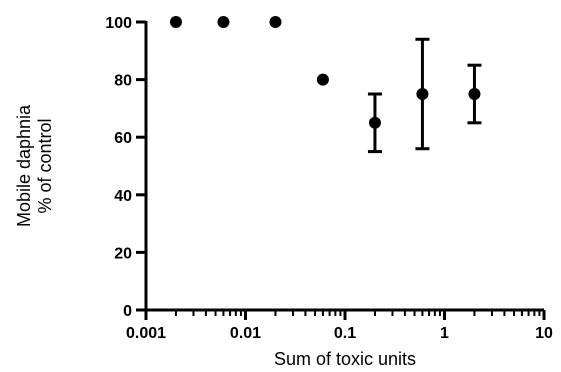  What do you see at coordinates (245, 333) in the screenshot?
I see `x-tick-label: 0.01` at bounding box center [245, 333].